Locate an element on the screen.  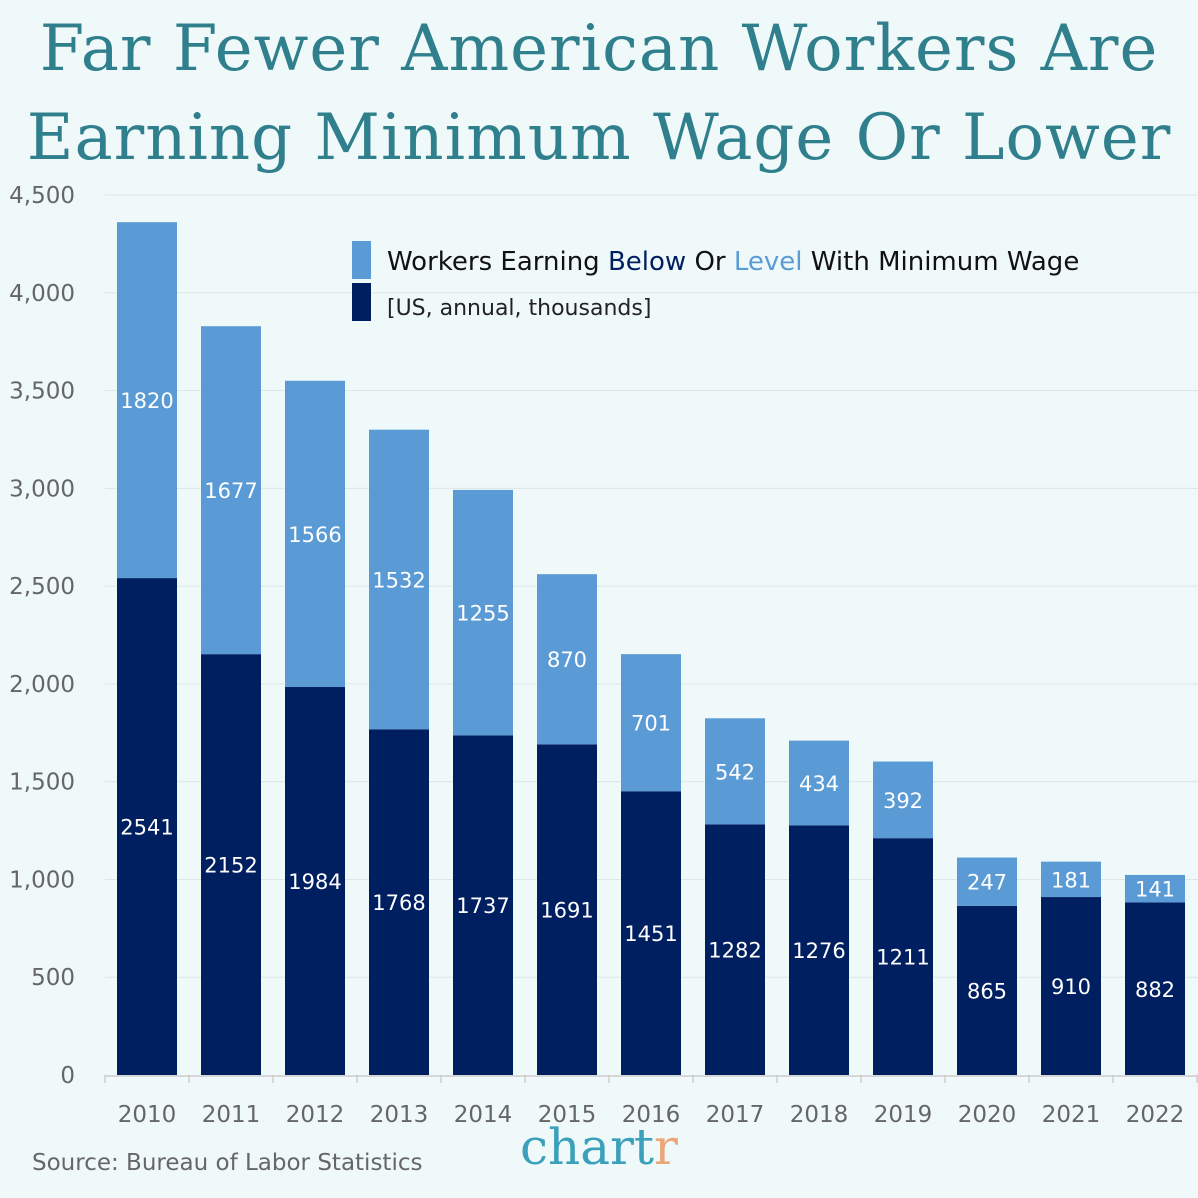
bar-below-2013 is located at coordinates (399, 902).